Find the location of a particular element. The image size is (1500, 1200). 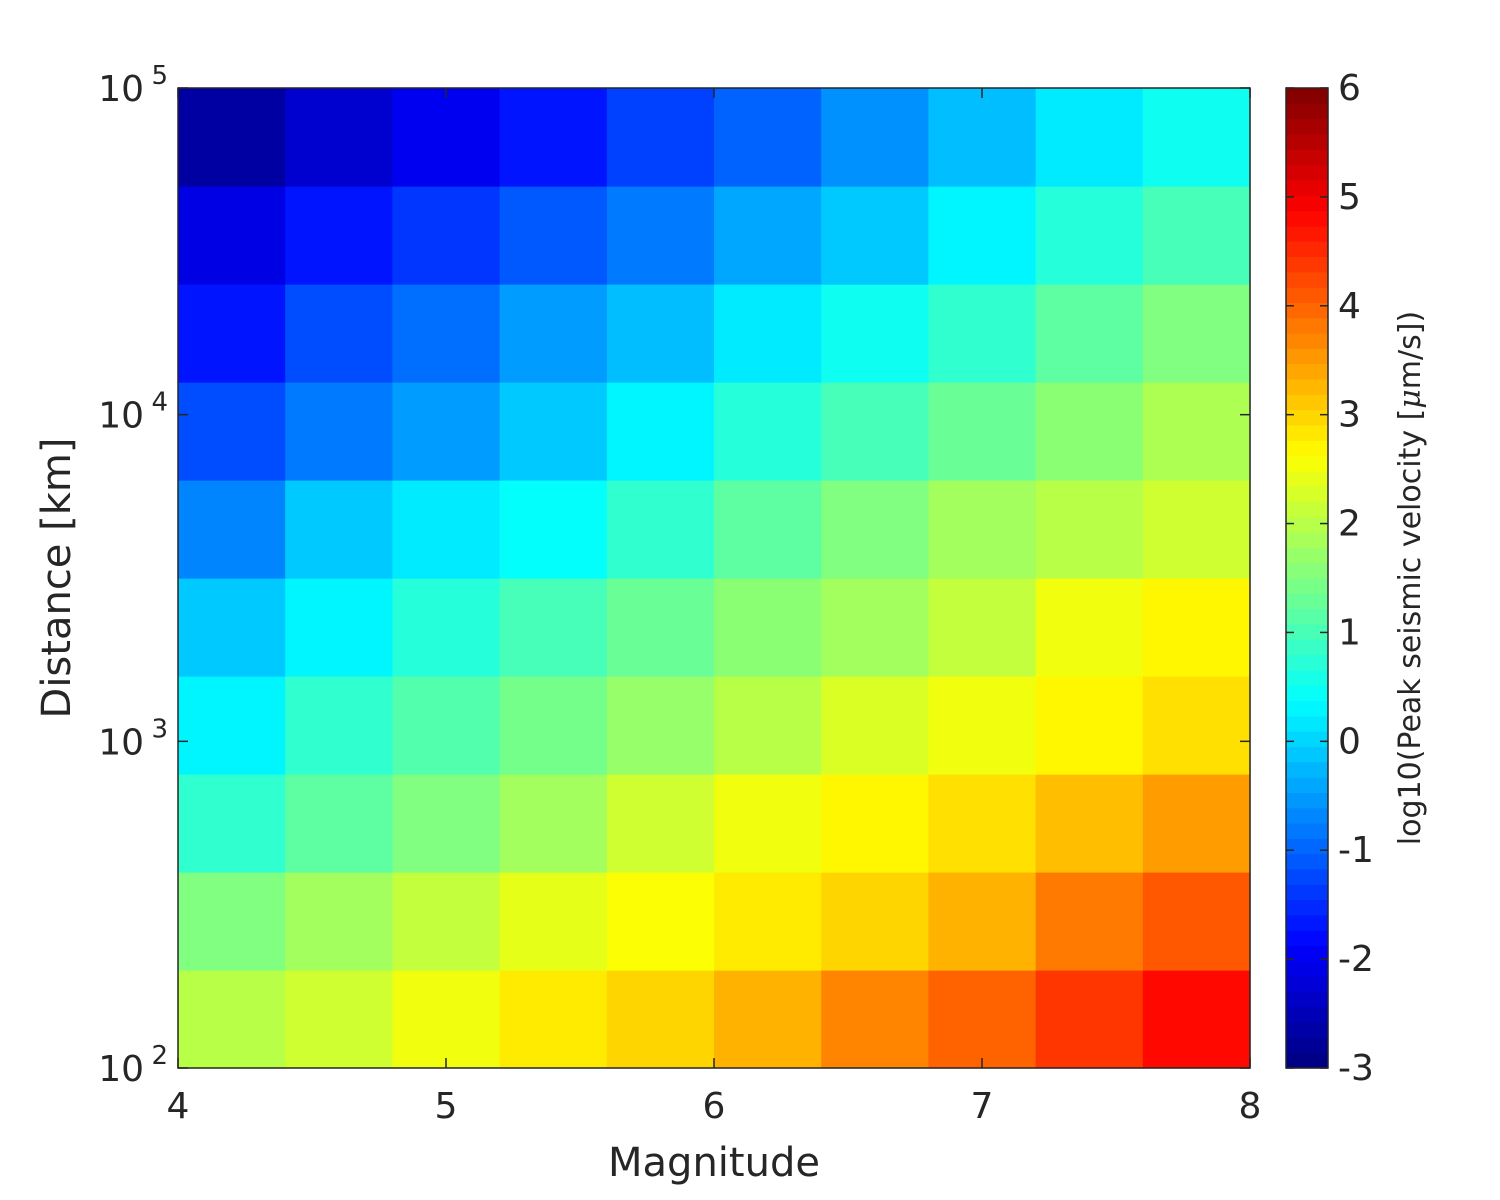

x-axis-label: Magnitude is located at coordinates (714, 1163).